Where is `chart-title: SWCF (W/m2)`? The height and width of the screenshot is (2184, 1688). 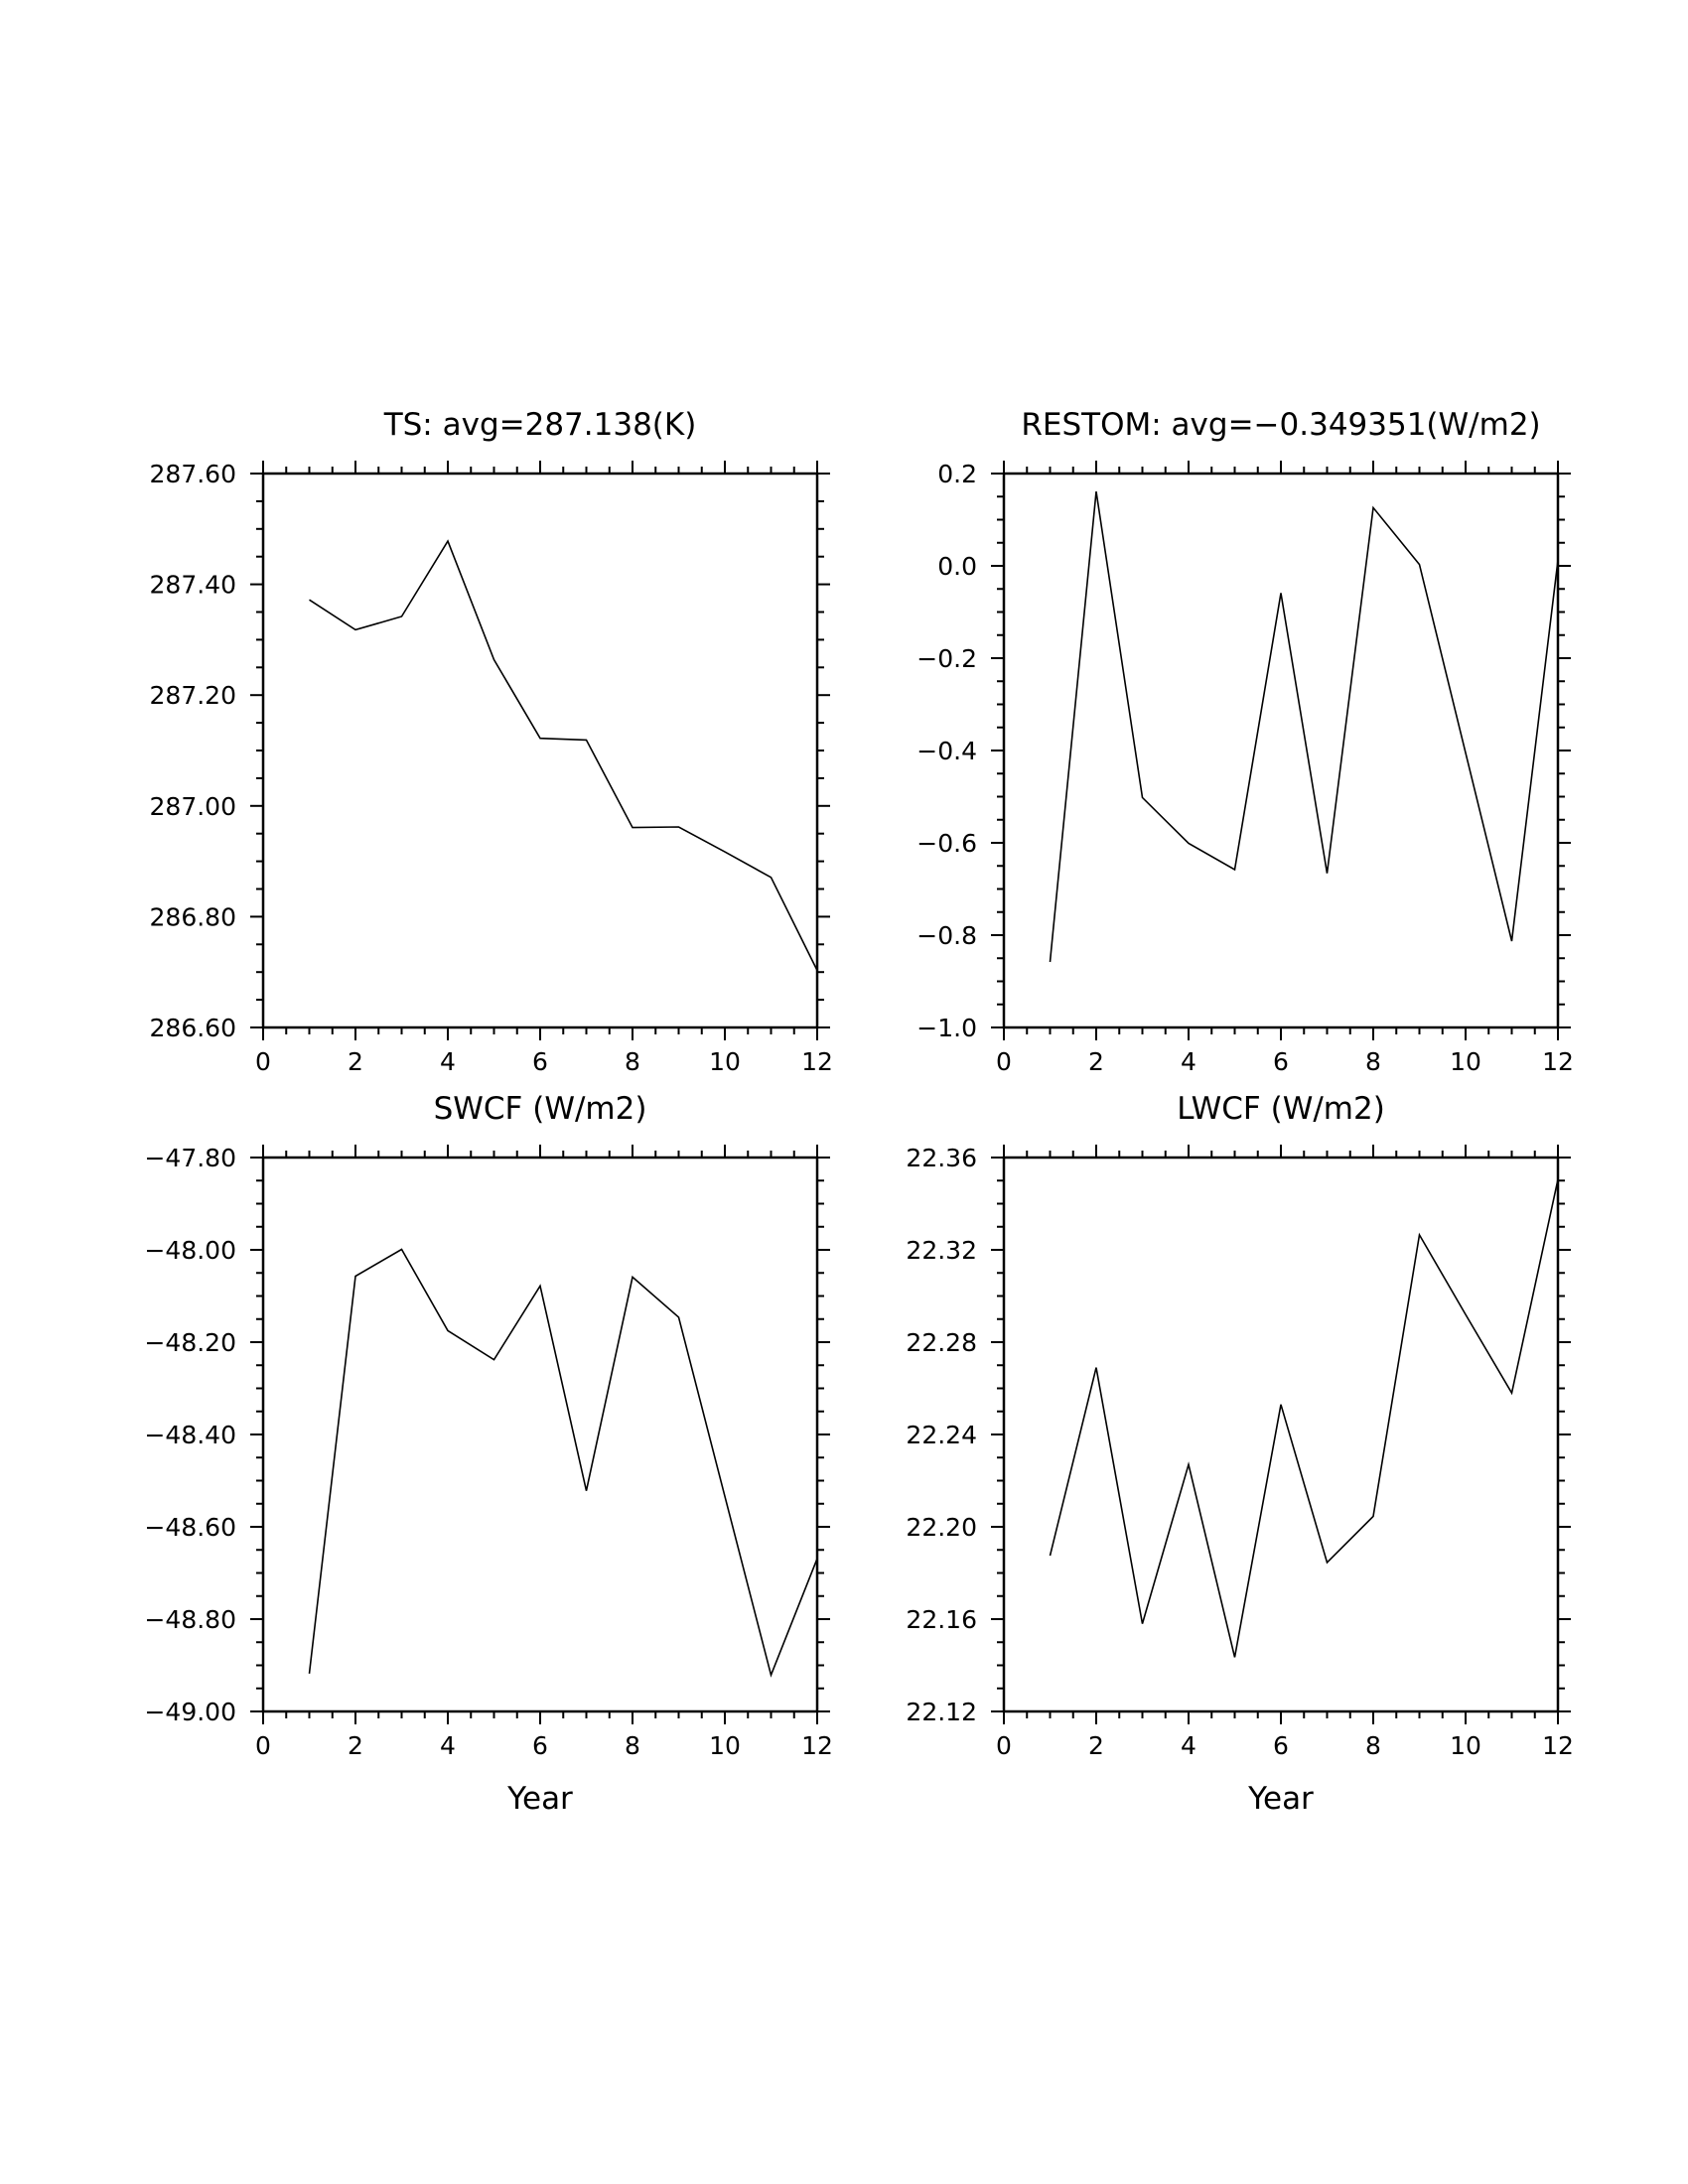
chart-title: SWCF (W/m2) is located at coordinates (540, 1109).